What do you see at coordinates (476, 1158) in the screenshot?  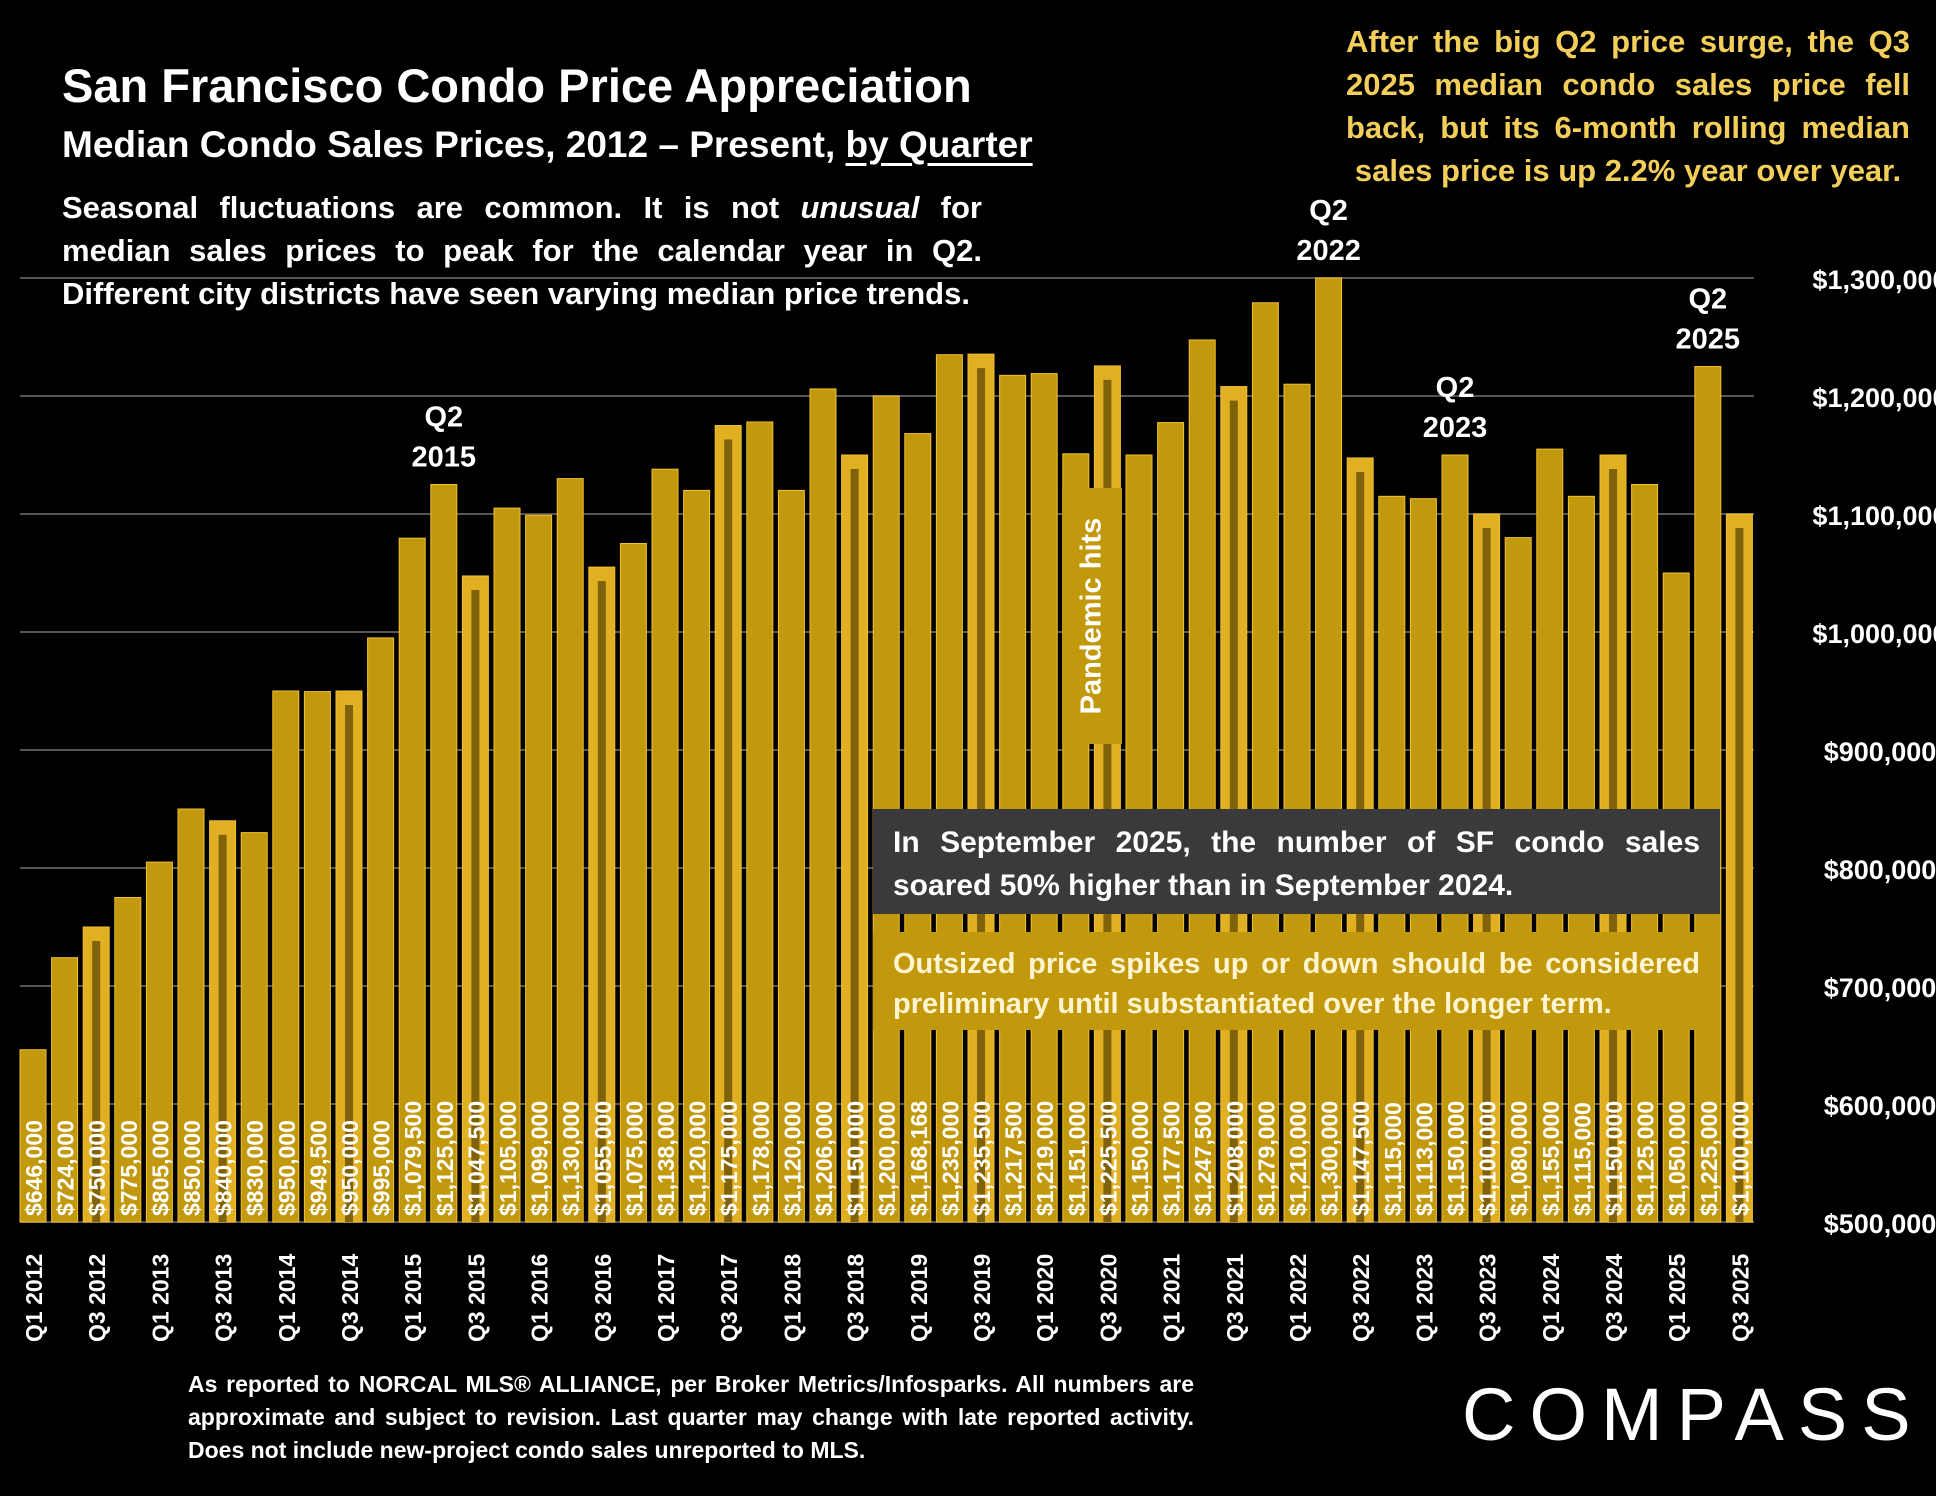 I see `bar-value-label: $1,047,500` at bounding box center [476, 1158].